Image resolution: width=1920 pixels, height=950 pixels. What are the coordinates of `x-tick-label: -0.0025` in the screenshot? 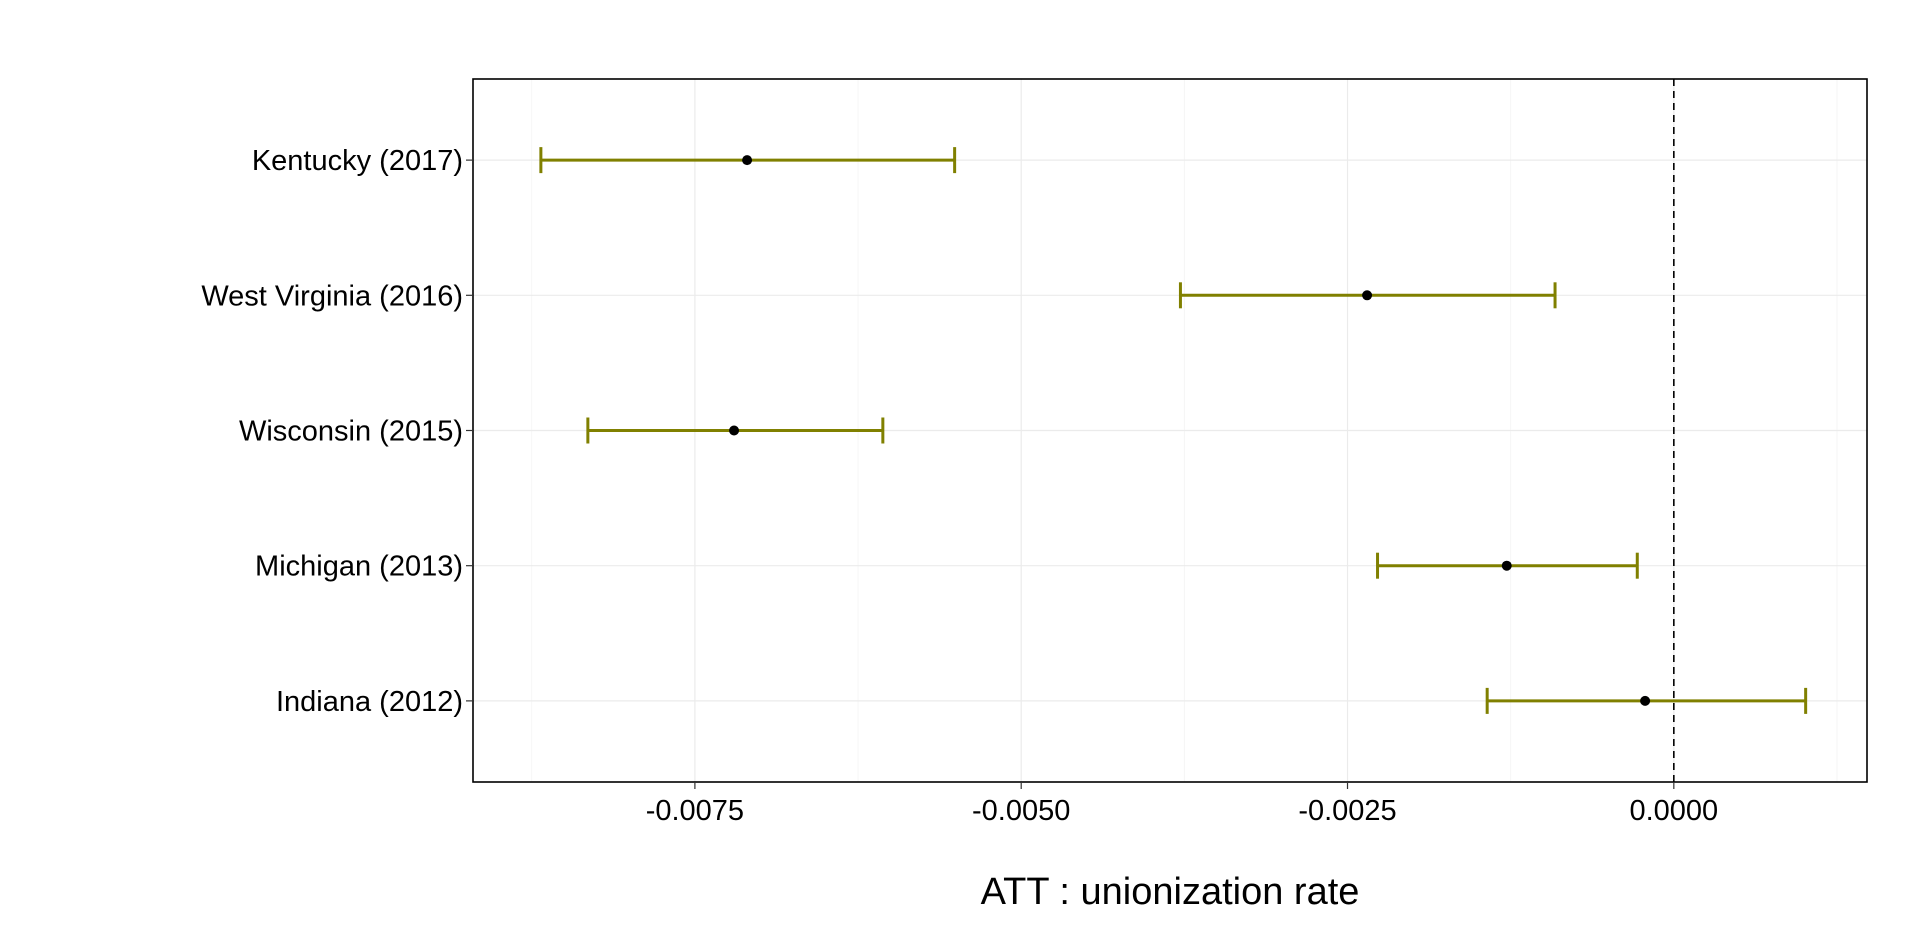 It's located at (1347, 811).